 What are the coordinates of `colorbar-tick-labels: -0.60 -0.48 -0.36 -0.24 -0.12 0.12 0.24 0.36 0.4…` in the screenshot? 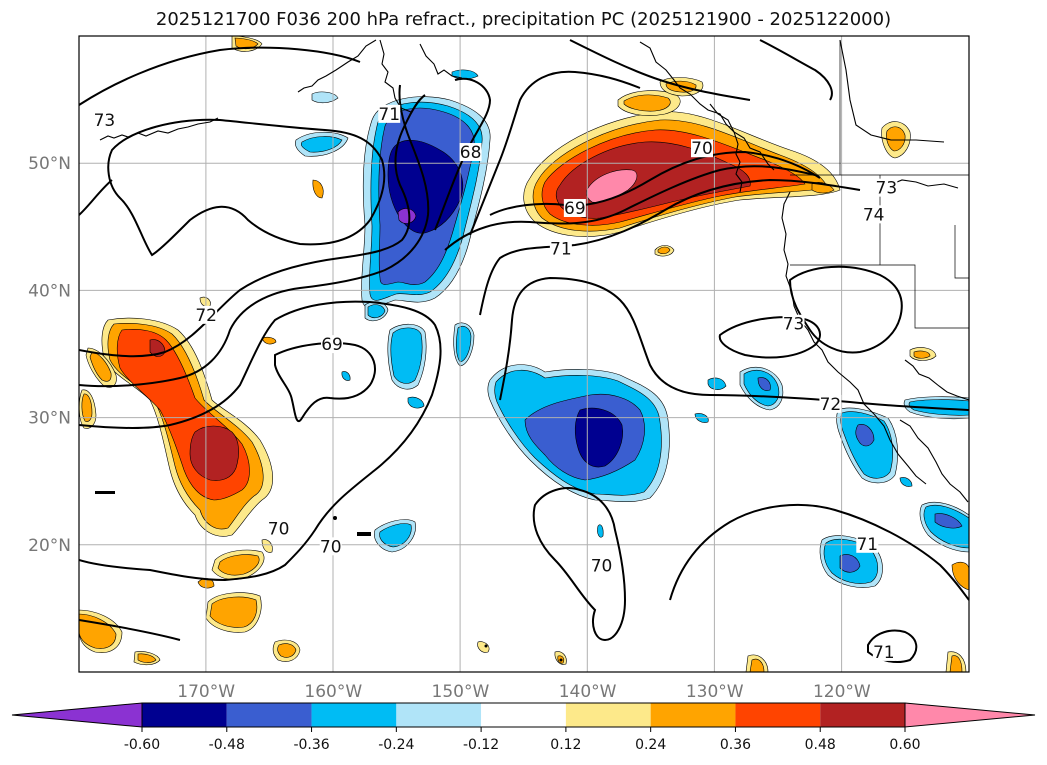 It's located at (522, 740).